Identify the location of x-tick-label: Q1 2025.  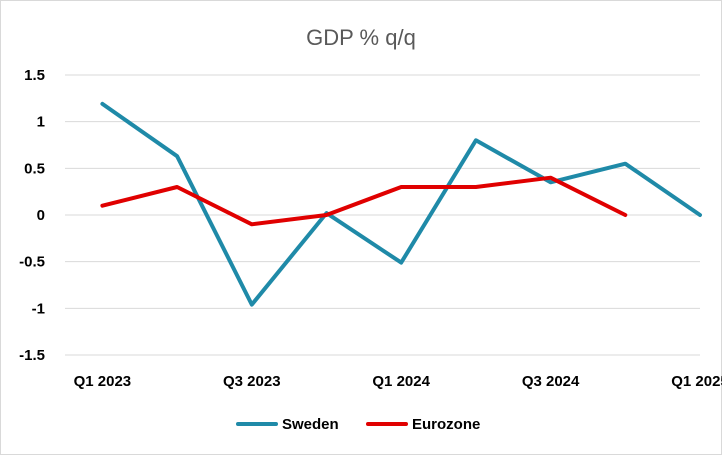
(696, 381).